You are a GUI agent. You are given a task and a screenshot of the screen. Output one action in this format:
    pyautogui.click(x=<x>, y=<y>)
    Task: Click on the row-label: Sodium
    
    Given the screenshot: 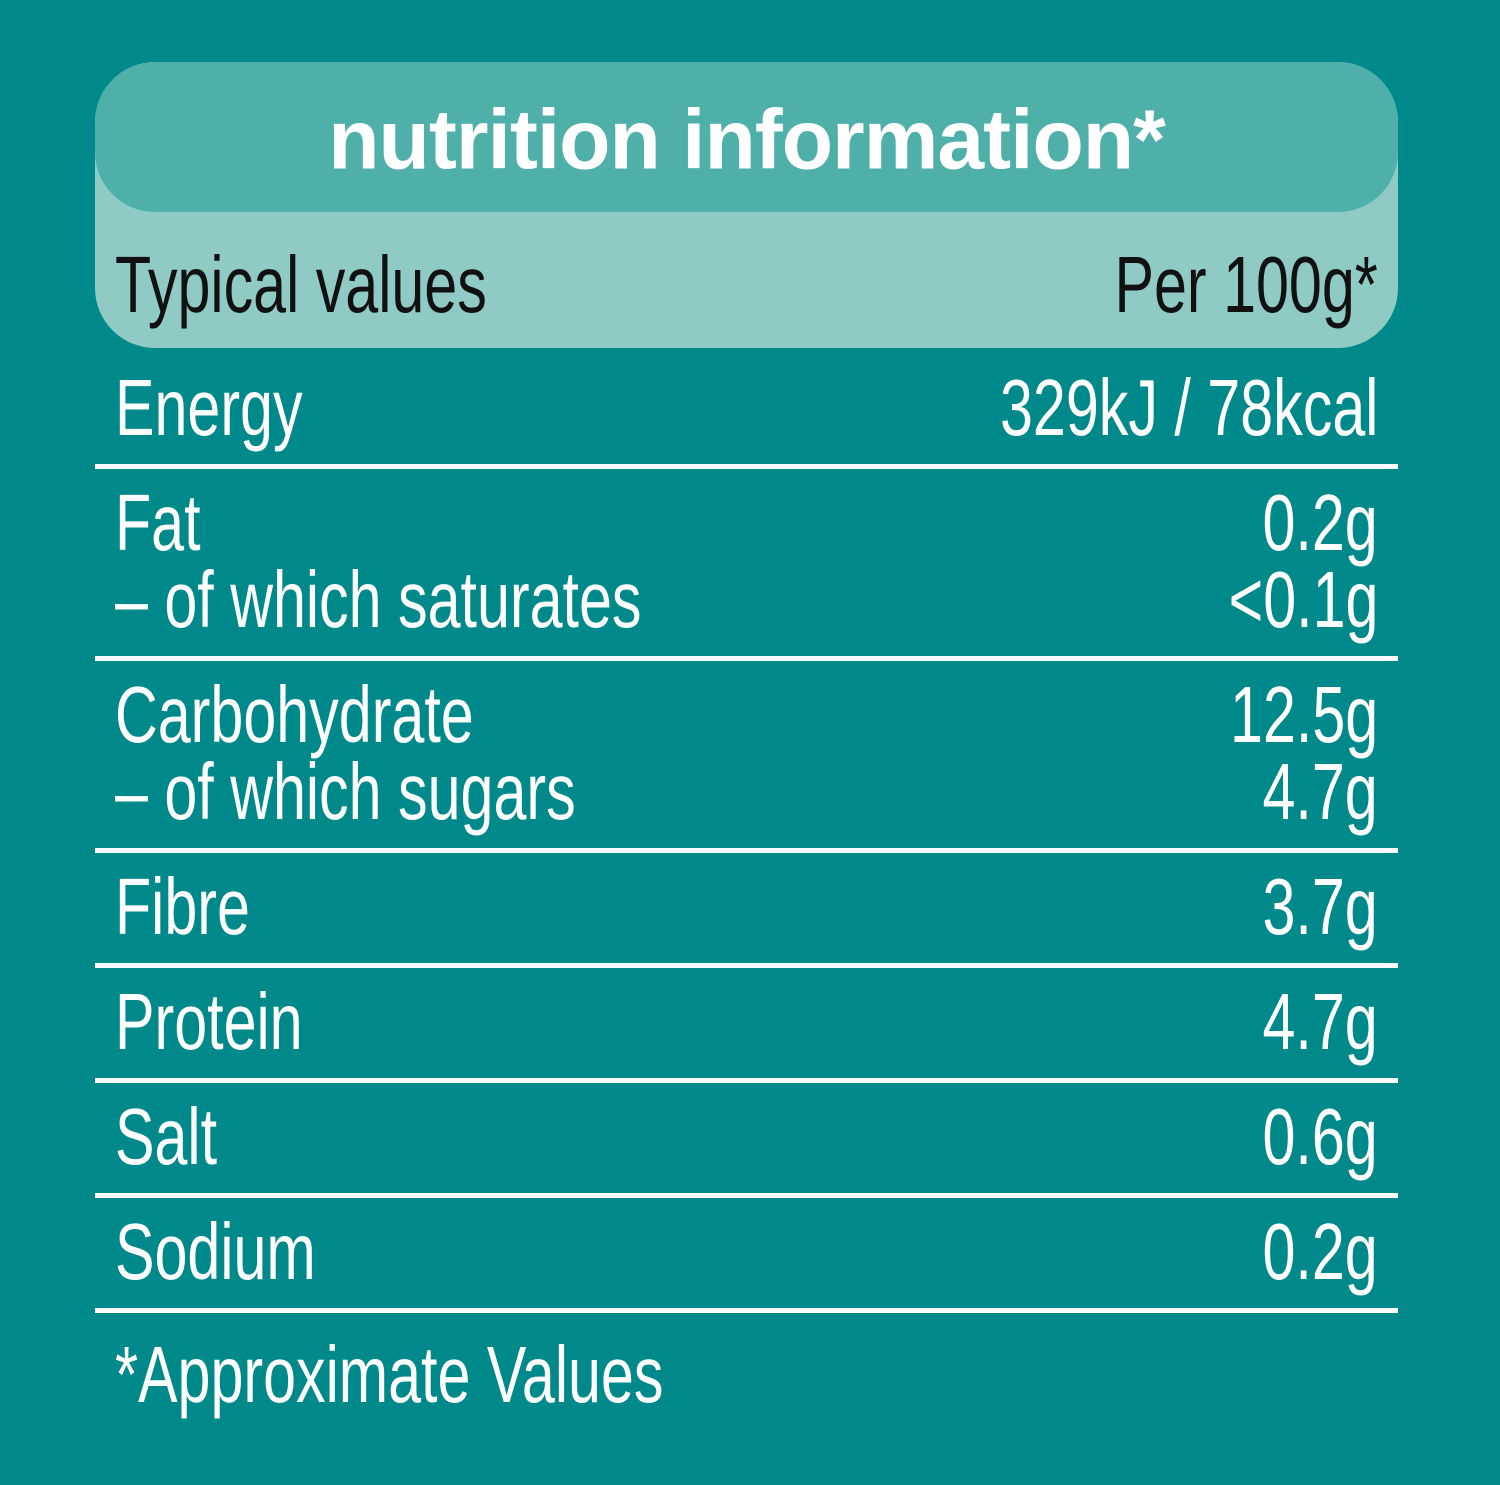 What is the action you would take?
    pyautogui.click(x=215, y=1251)
    